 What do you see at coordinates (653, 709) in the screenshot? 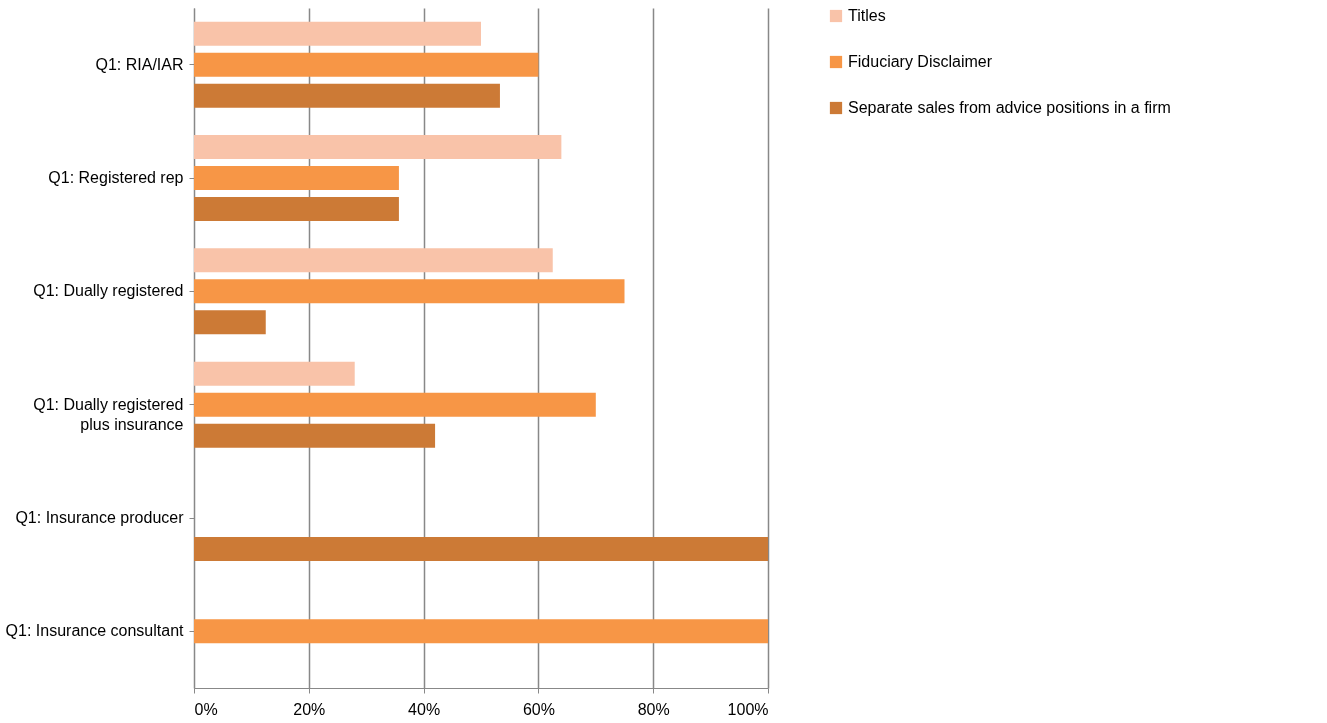
I see `x-tick-label: 80%` at bounding box center [653, 709].